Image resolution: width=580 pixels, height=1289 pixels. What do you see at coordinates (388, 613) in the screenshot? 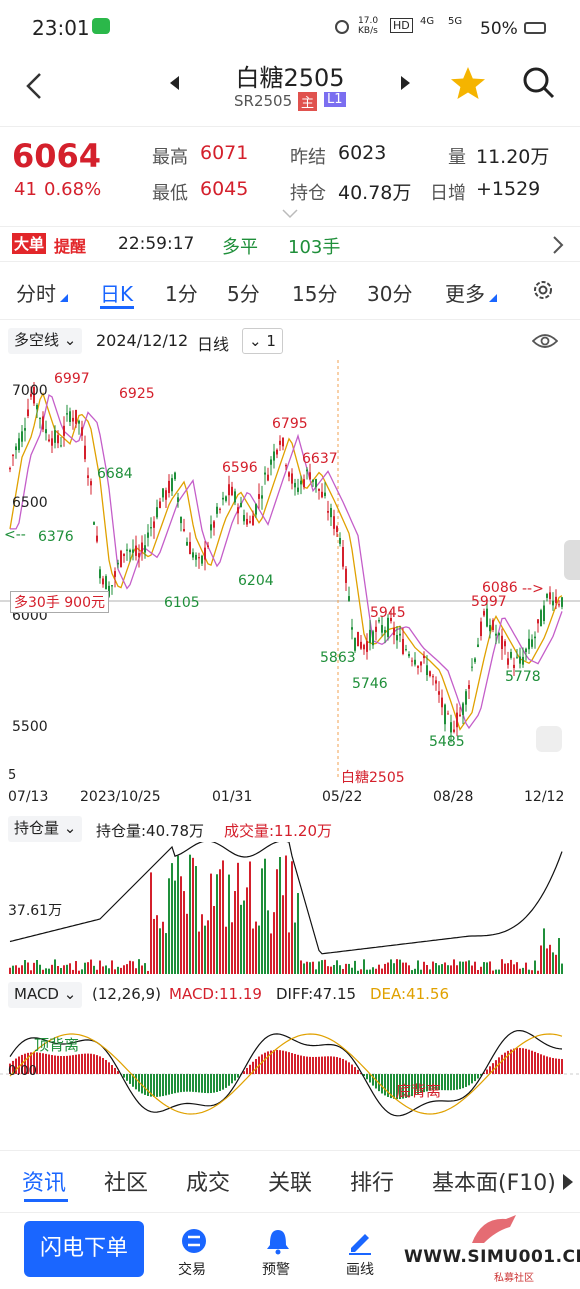
I see `label-high-5945: 5945` at bounding box center [388, 613].